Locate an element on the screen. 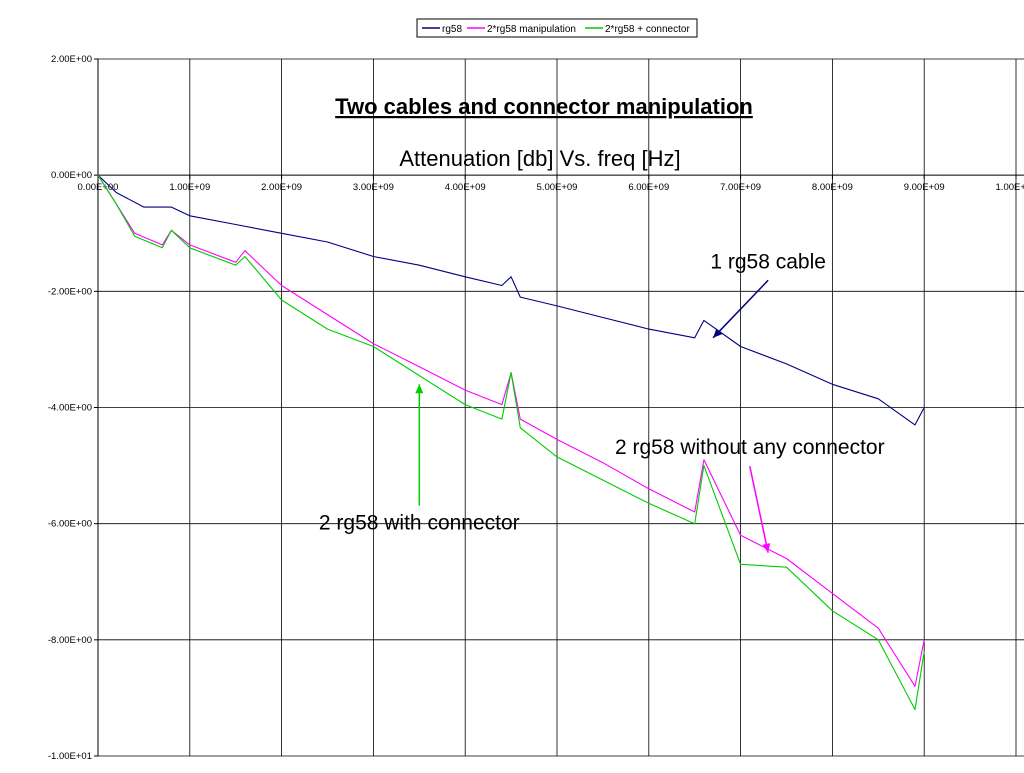 The image size is (1024, 773). chart-title: Two cables and connector manipulation is located at coordinates (544, 106).